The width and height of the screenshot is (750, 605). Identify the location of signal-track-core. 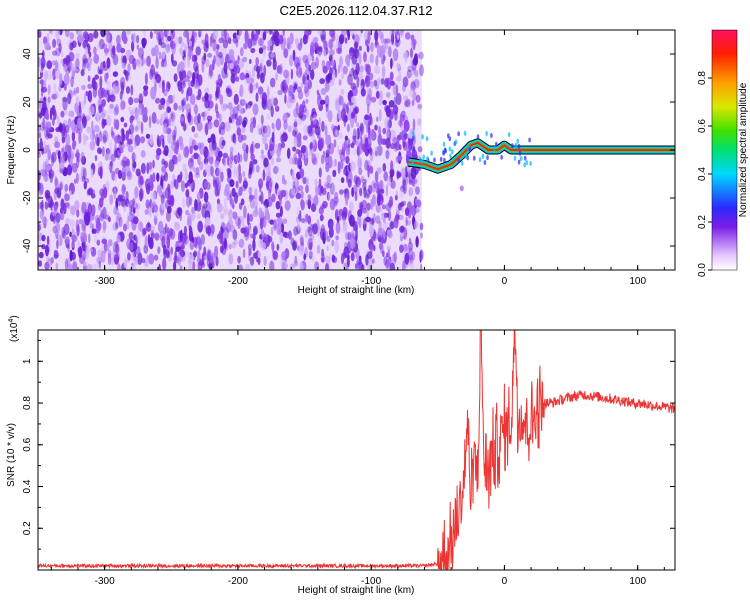
(541, 156).